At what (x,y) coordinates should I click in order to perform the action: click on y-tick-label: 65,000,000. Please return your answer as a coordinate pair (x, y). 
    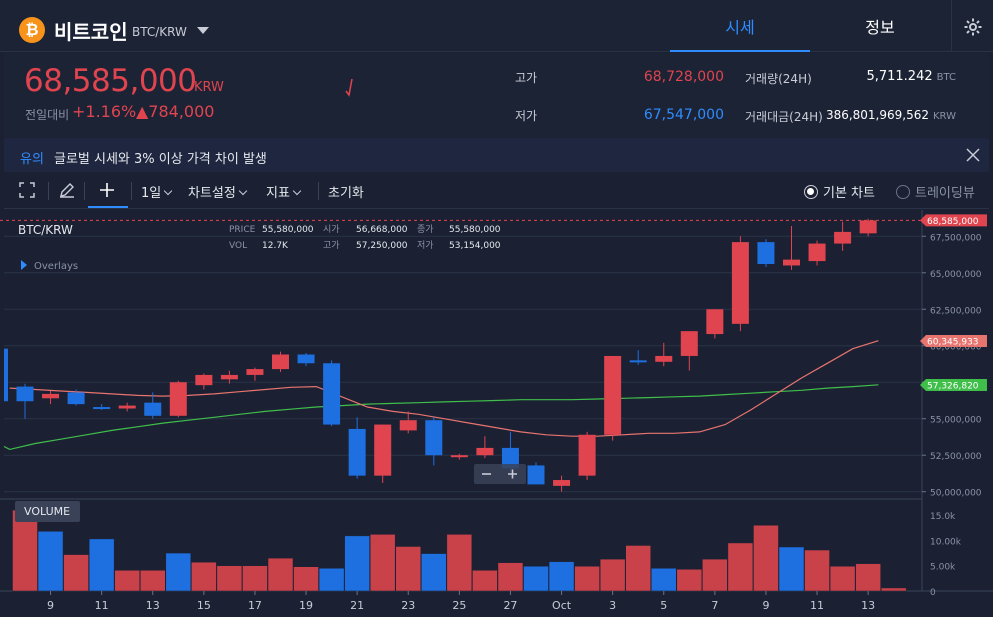
    Looking at the image, I should click on (956, 275).